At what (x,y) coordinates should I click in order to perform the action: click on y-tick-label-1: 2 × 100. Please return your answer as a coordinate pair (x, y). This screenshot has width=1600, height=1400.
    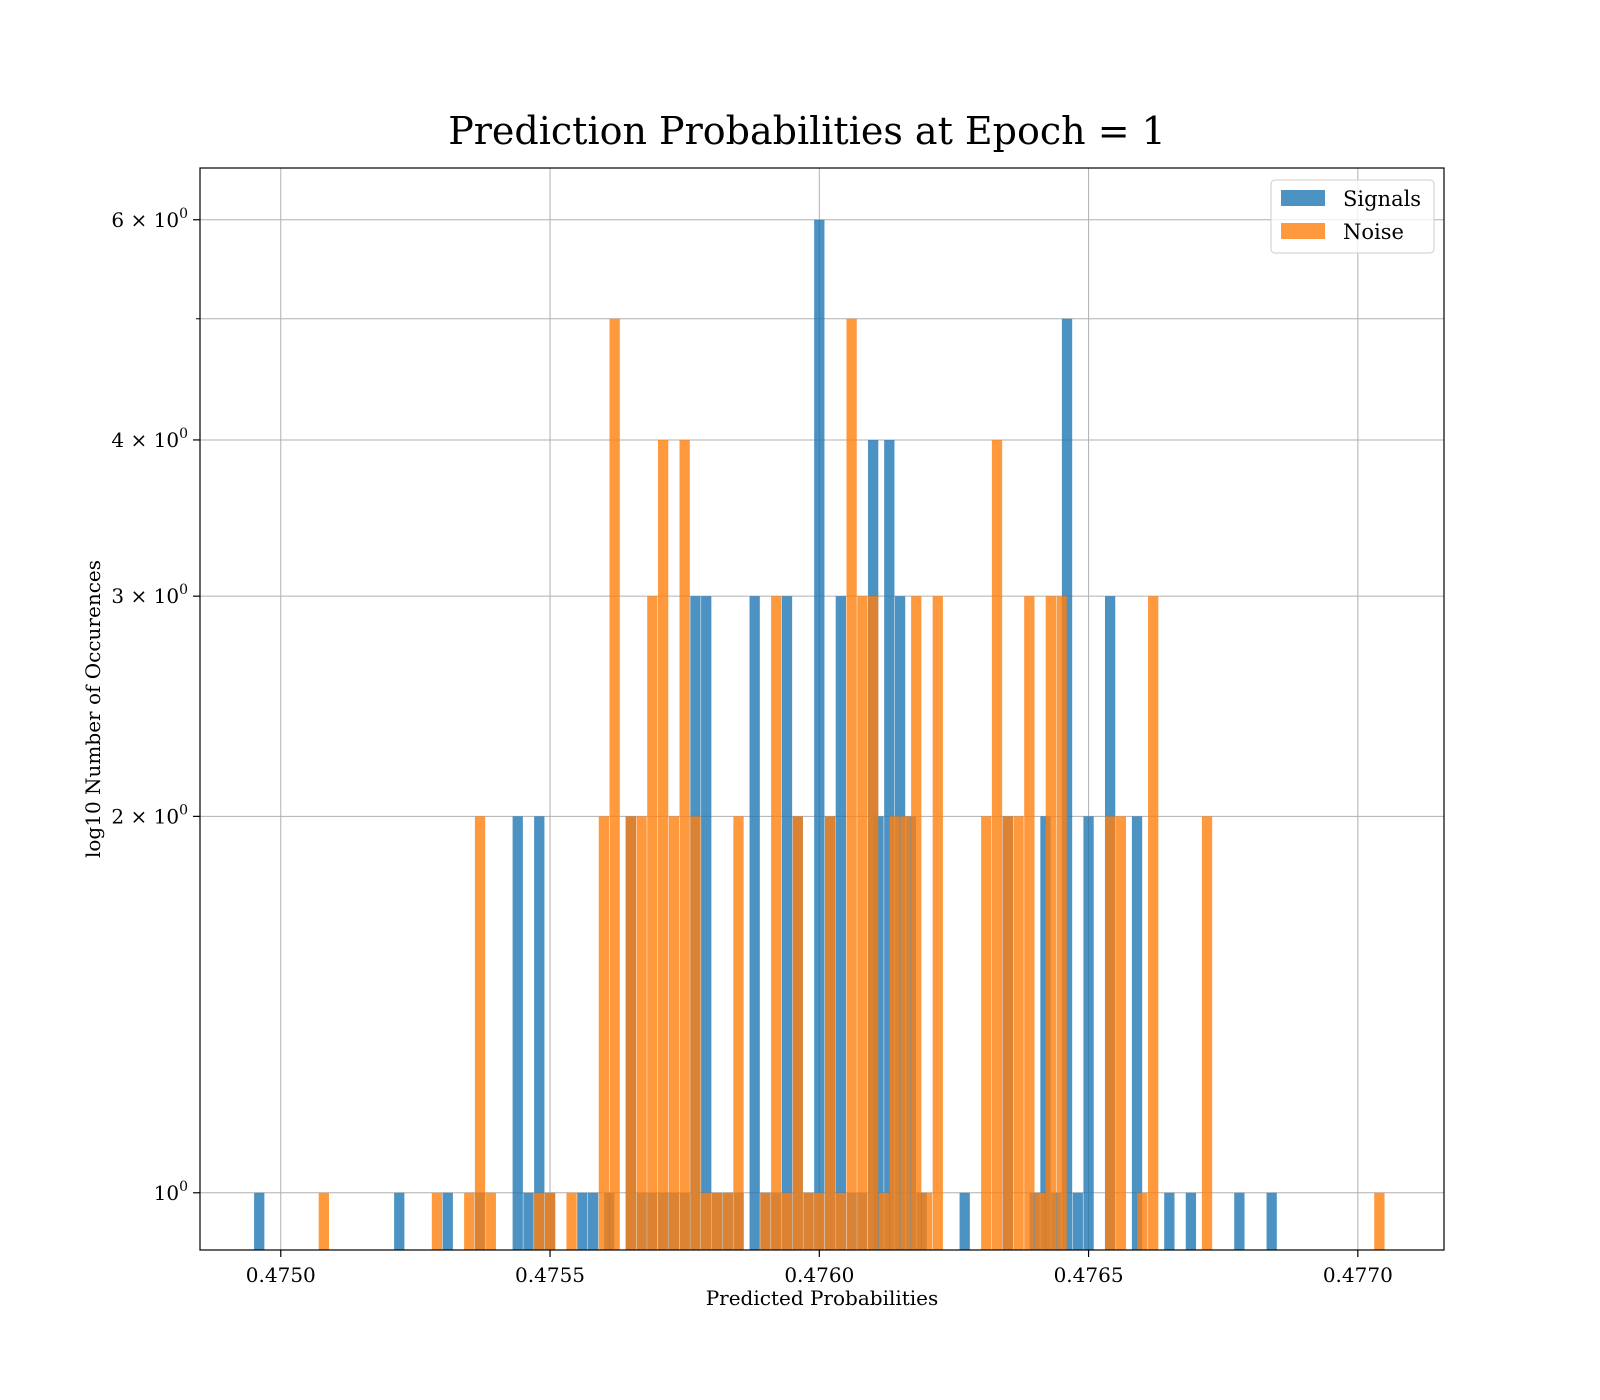
    Looking at the image, I should click on (149, 815).